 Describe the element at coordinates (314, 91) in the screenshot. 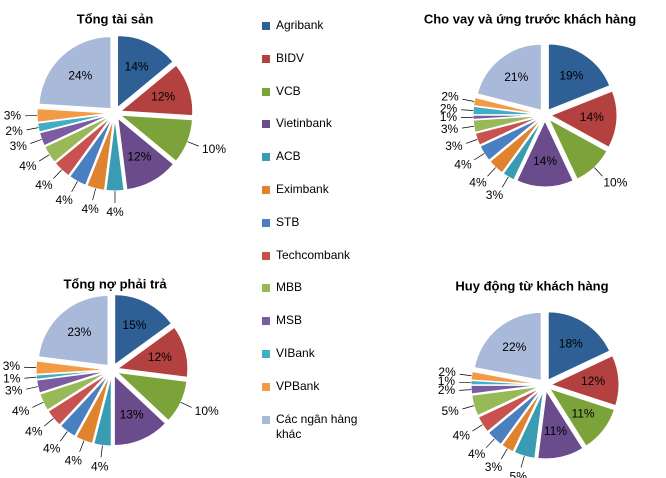

I see `legend-item: VCB` at that location.